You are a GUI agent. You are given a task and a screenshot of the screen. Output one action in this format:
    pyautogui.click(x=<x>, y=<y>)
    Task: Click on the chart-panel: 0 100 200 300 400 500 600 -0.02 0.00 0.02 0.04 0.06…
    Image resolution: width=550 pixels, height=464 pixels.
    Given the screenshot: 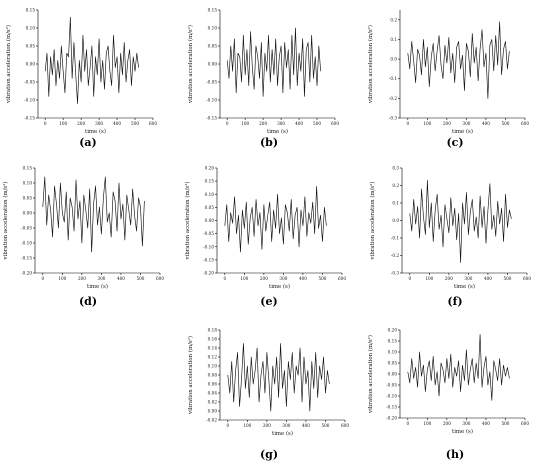 What is the action you would take?
    pyautogui.click(x=268, y=395)
    